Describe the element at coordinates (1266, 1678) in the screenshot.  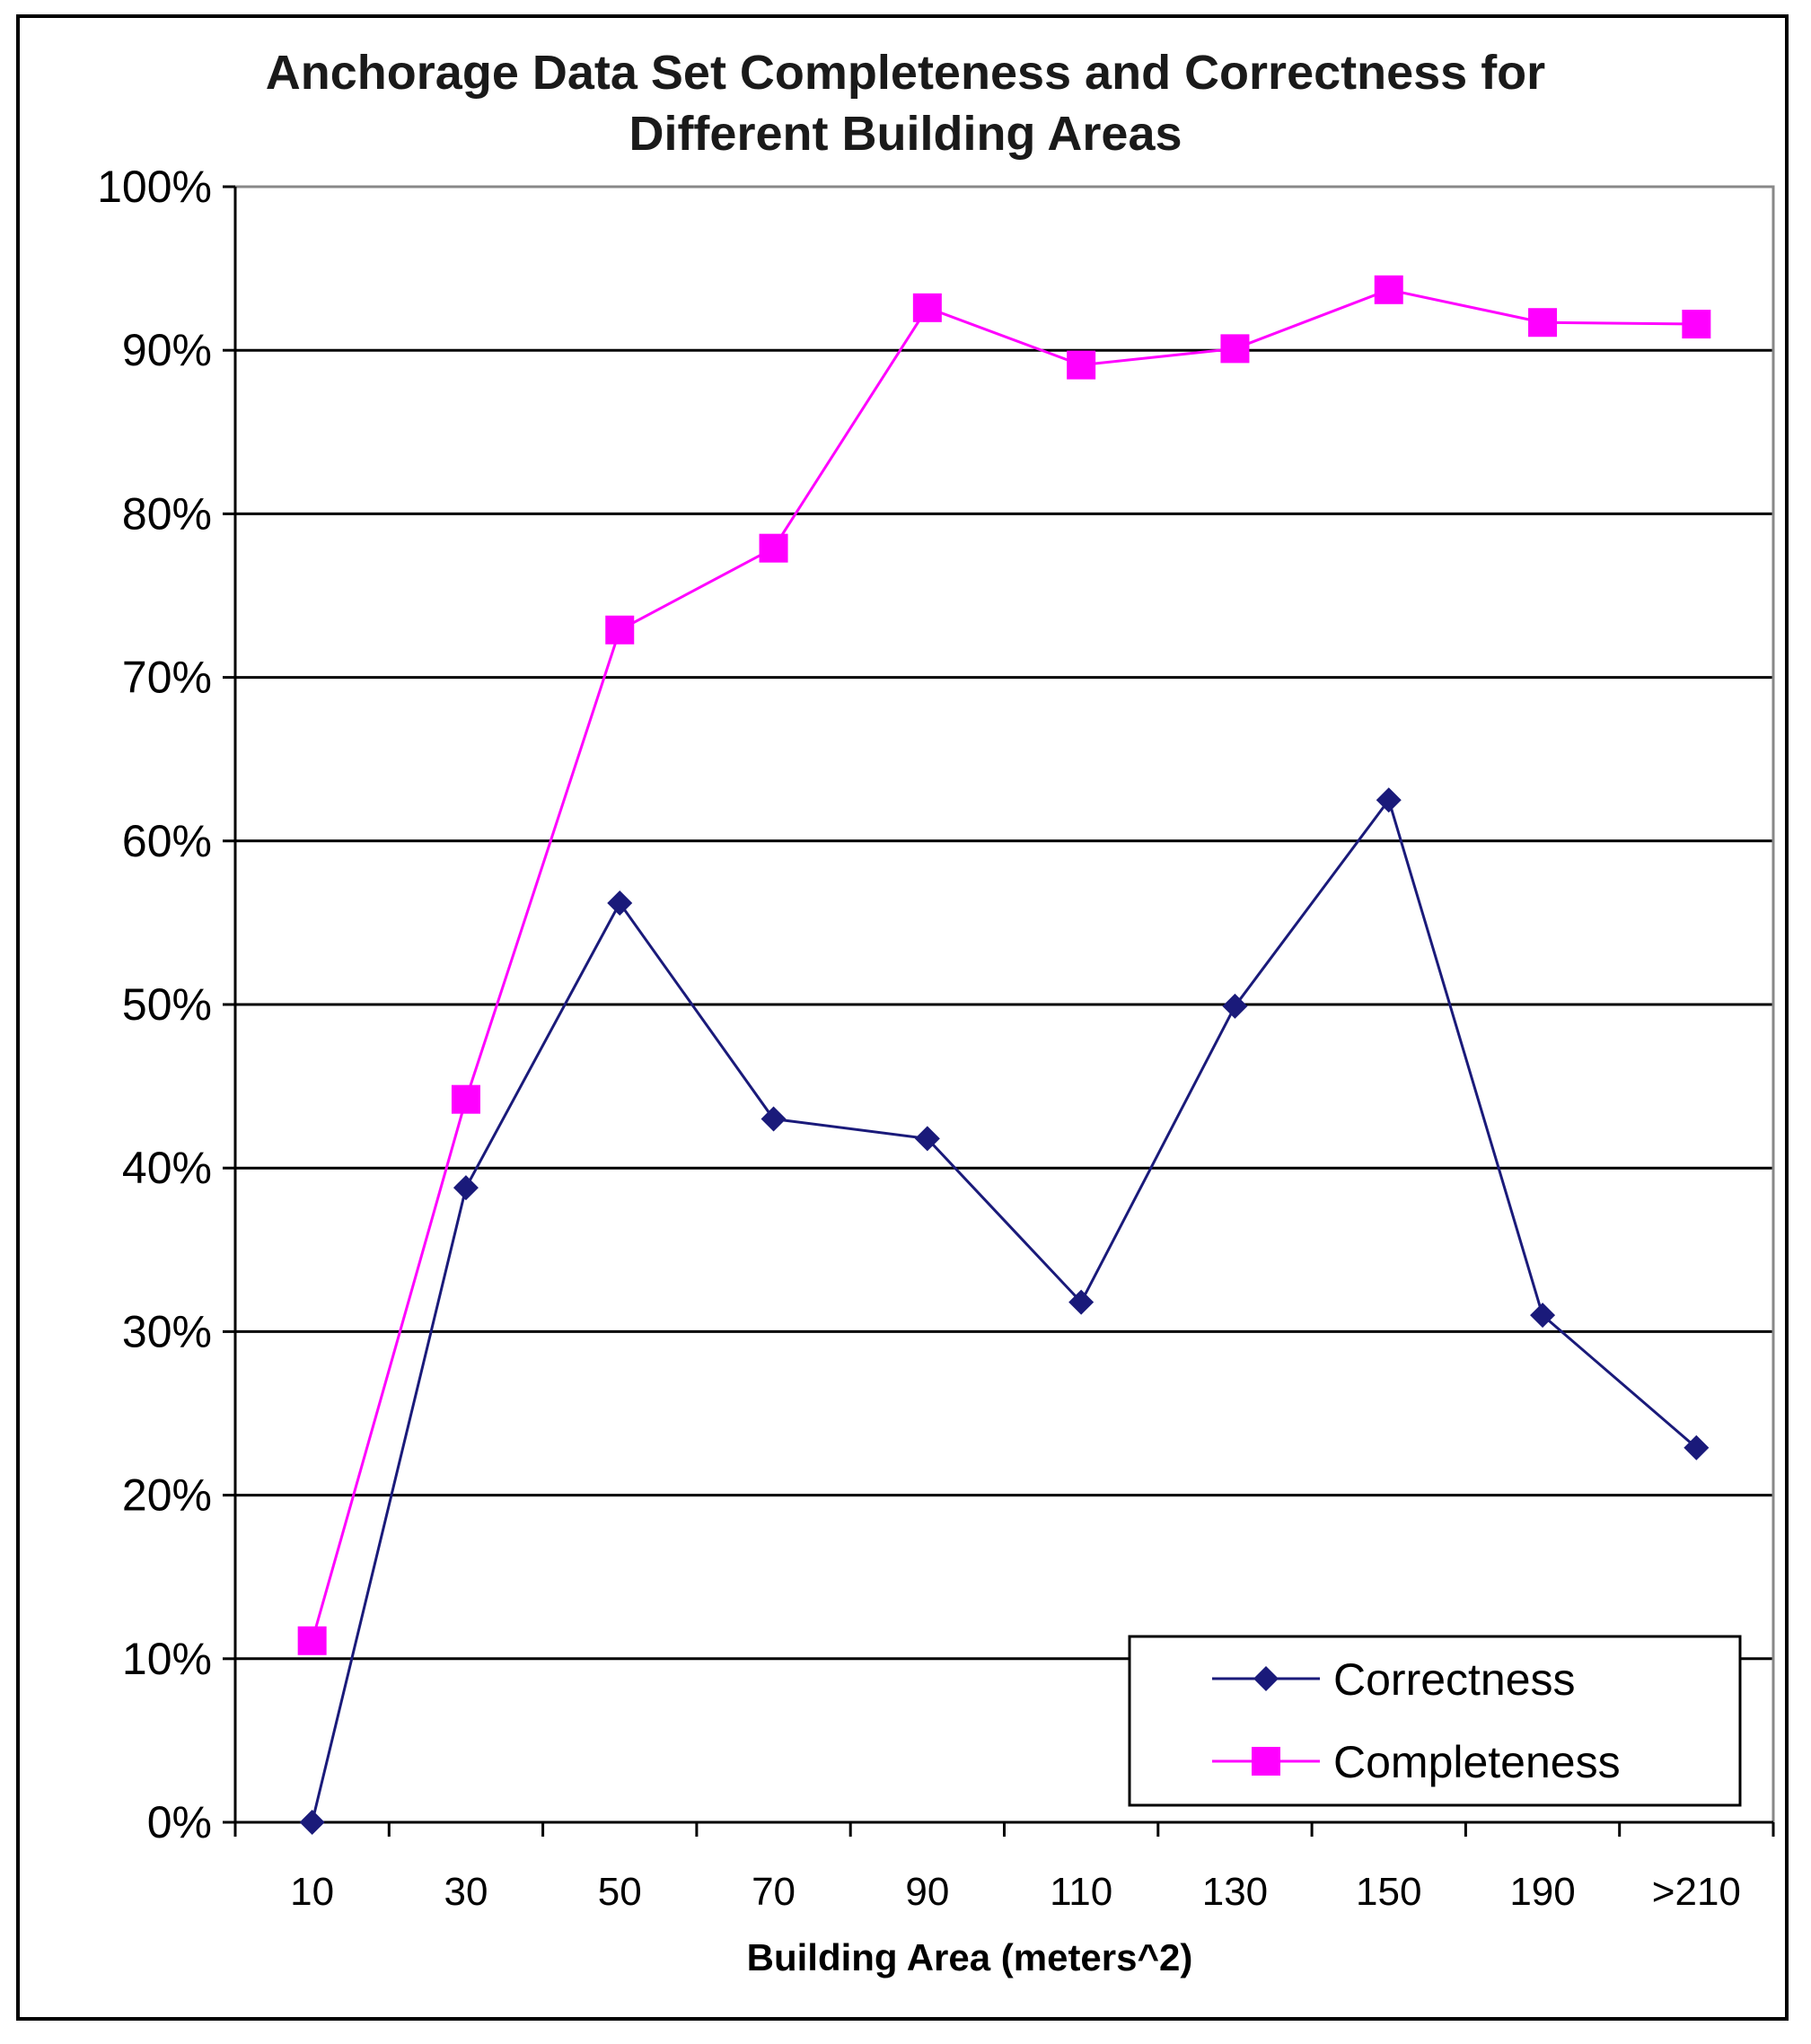
I see `legend-correctness-marker` at that location.